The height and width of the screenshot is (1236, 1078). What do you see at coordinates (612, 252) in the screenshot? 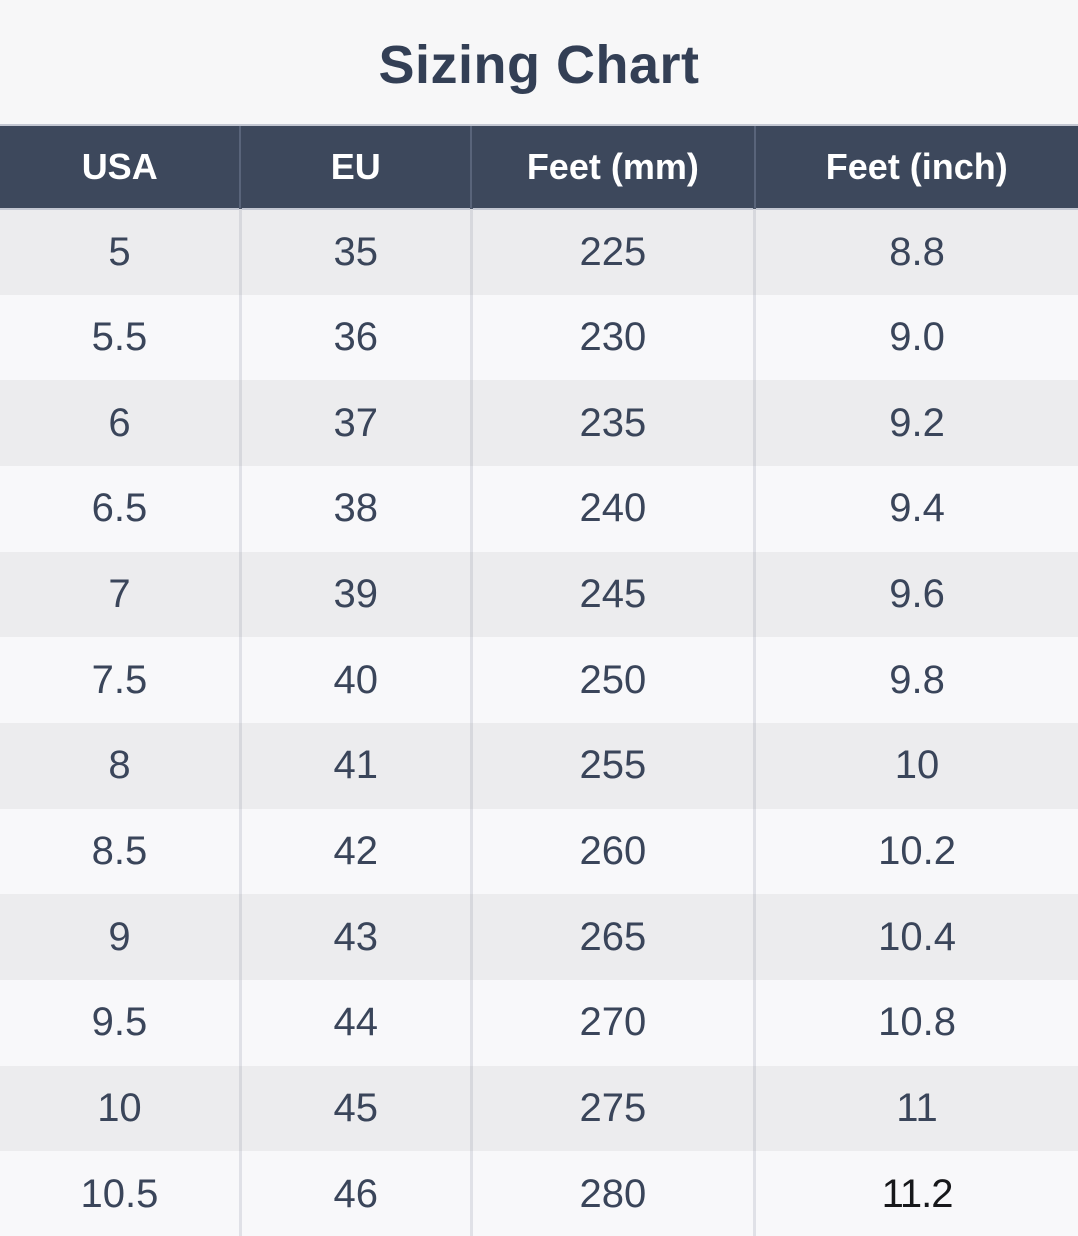
I see `cell-feet-mm: 225` at bounding box center [612, 252].